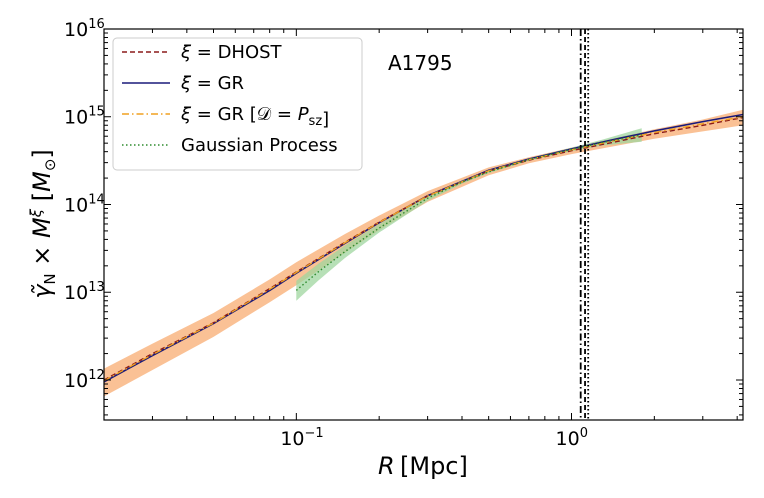 Image resolution: width=764 pixels, height=498 pixels. What do you see at coordinates (434, 466) in the screenshot?
I see `svg-text: [Mpc]` at bounding box center [434, 466].